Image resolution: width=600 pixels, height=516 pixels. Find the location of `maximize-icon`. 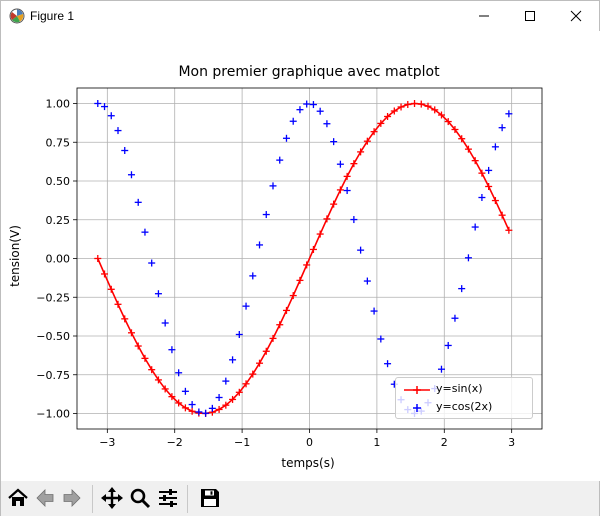

maximize-icon is located at coordinates (530, 16).